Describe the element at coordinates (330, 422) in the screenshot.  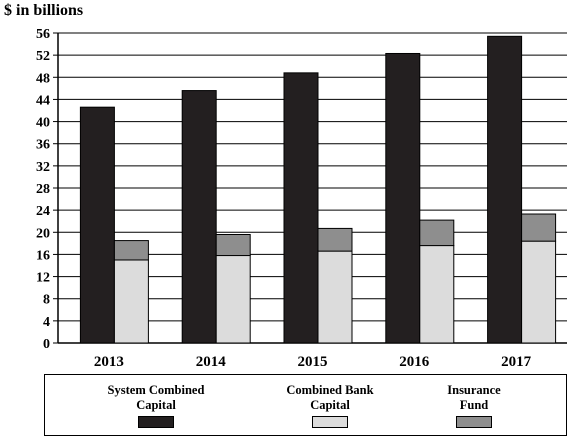
I see `legend-swatch-bank-capital` at that location.